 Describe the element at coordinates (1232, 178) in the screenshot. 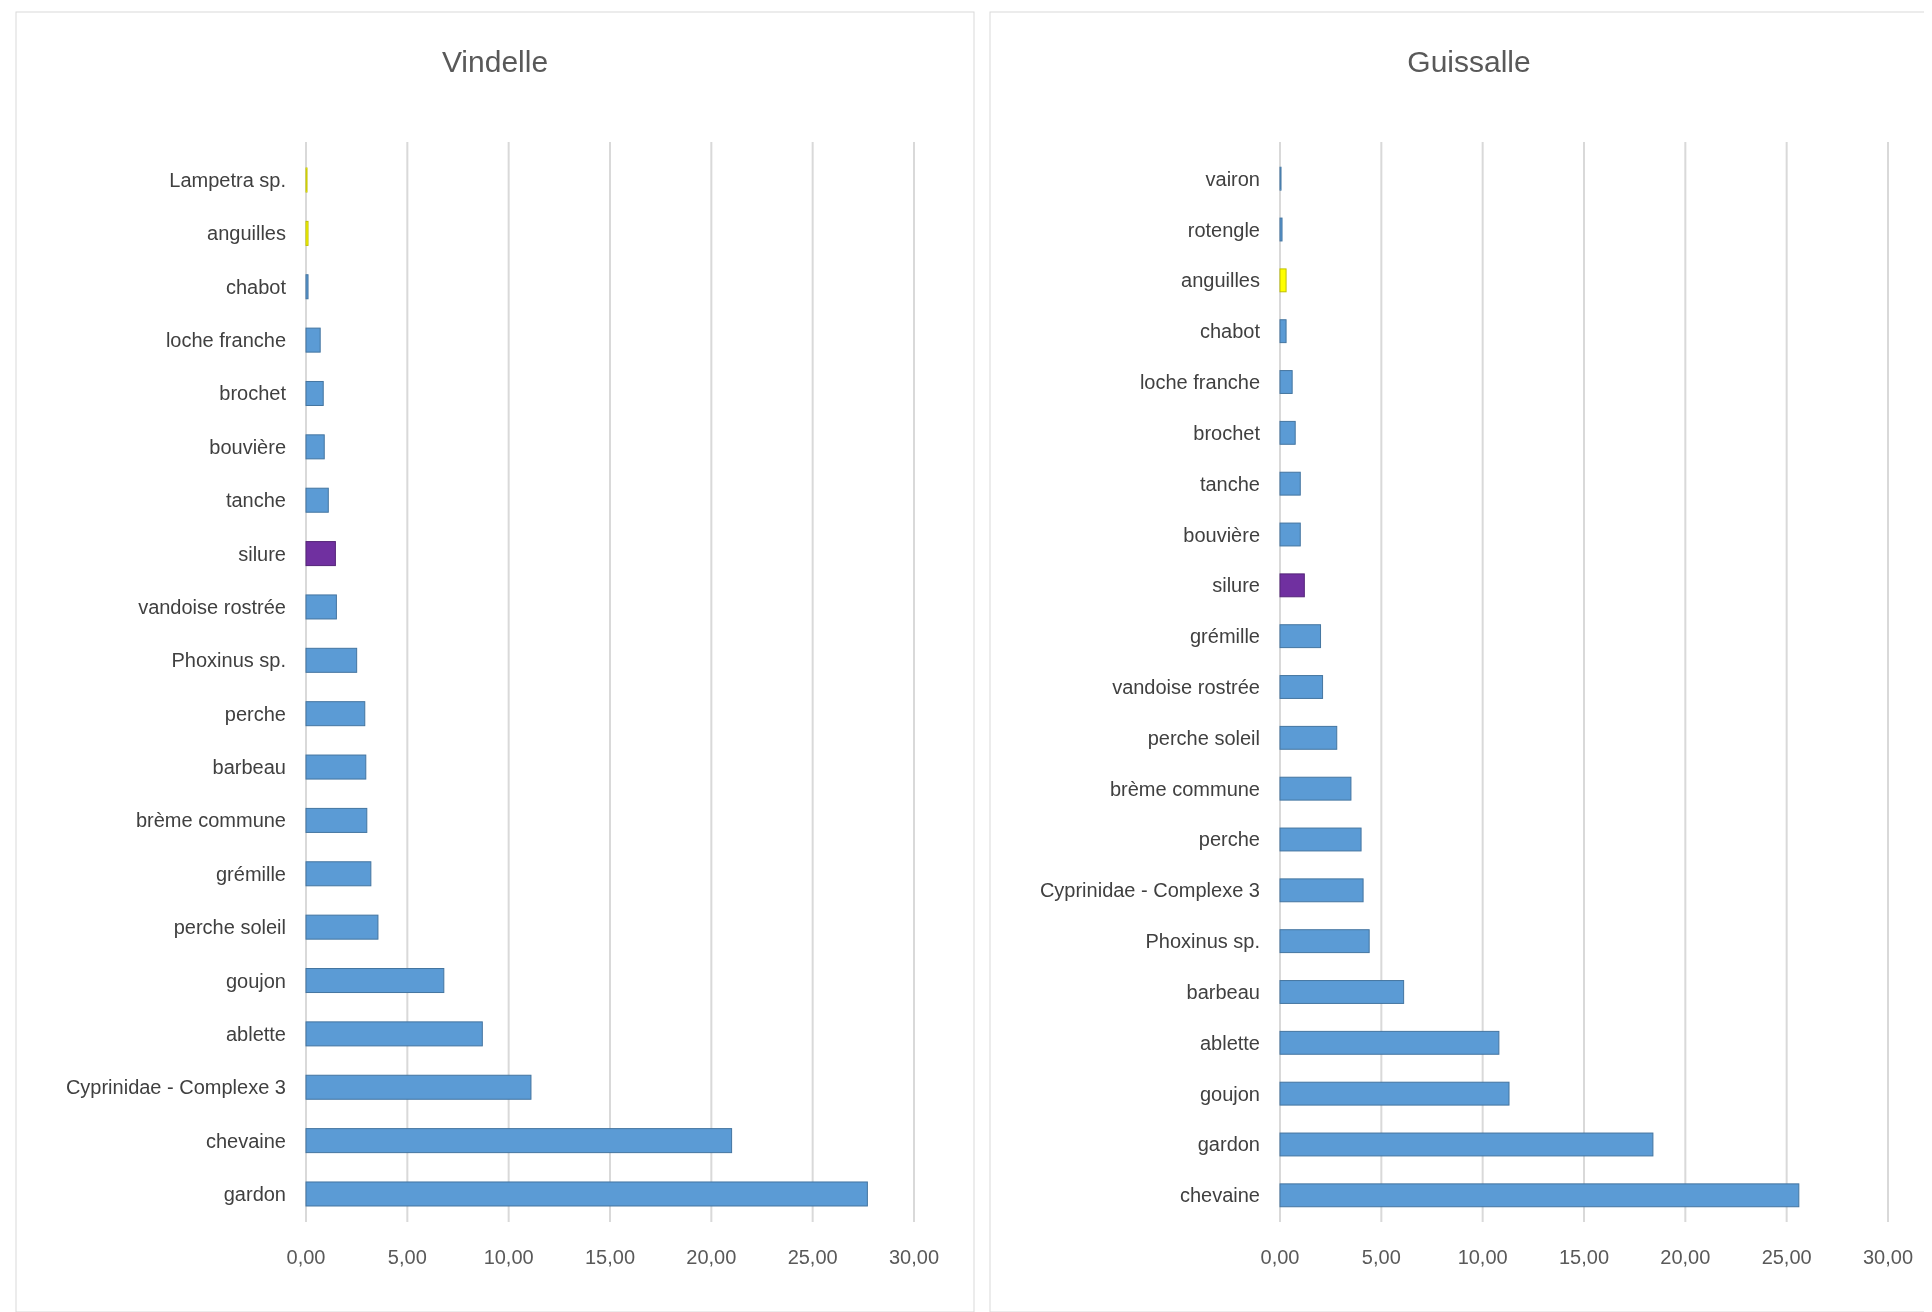

I see `y-tick-label: vairon` at that location.